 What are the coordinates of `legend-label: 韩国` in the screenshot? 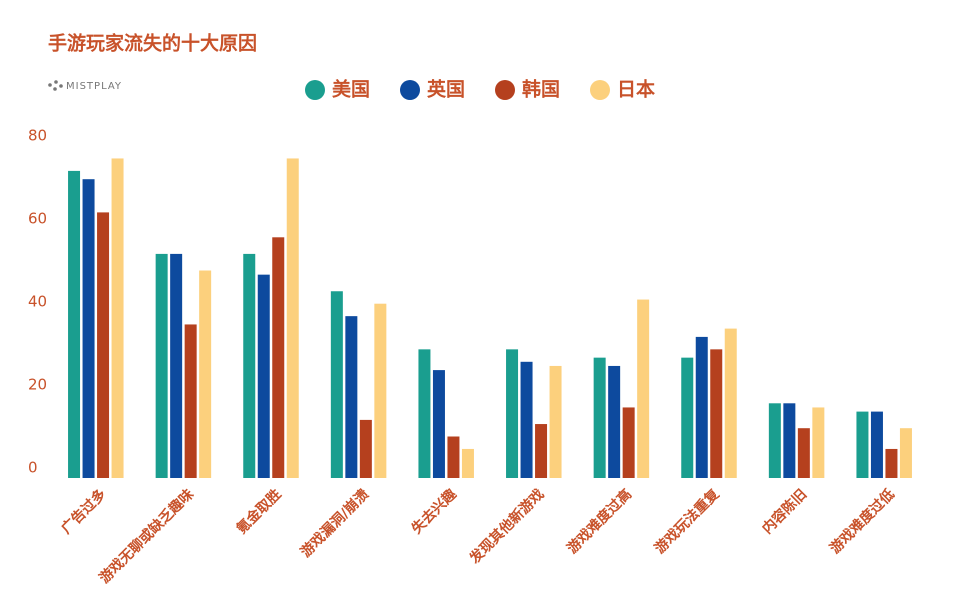 It's located at (541, 89).